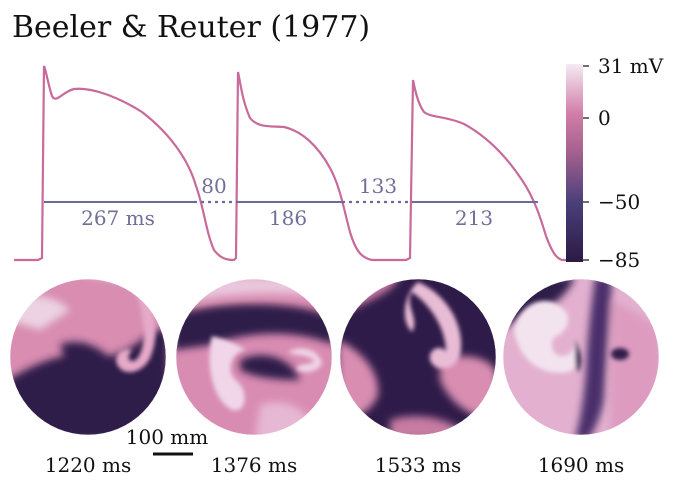 This screenshot has width=675, height=484. What do you see at coordinates (631, 66) in the screenshot?
I see `colorbar-max-label: 31 mV` at bounding box center [631, 66].